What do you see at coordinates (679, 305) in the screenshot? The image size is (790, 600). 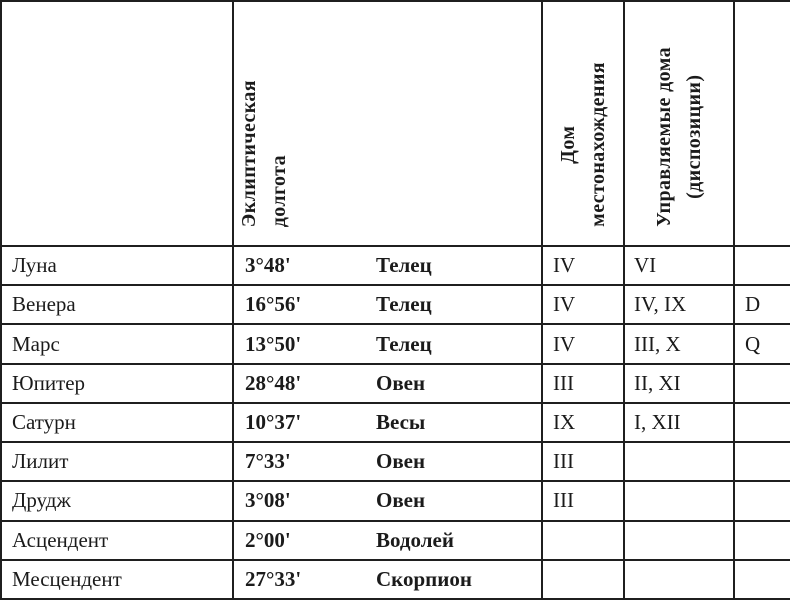 I see `ruled-houses: IV, IX` at bounding box center [679, 305].